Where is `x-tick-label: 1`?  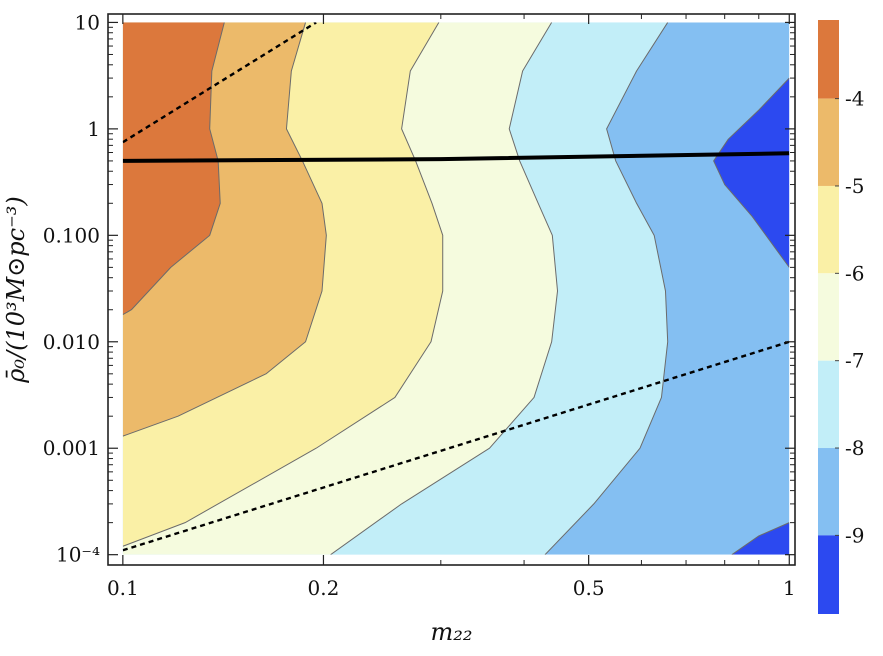
x-tick-label: 1 is located at coordinates (789, 588).